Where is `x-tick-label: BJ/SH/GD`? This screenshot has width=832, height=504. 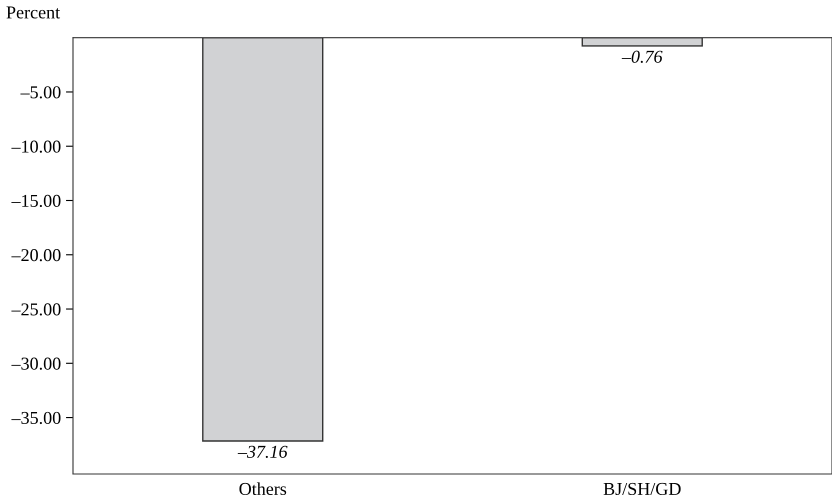 x-tick-label: BJ/SH/GD is located at coordinates (642, 489).